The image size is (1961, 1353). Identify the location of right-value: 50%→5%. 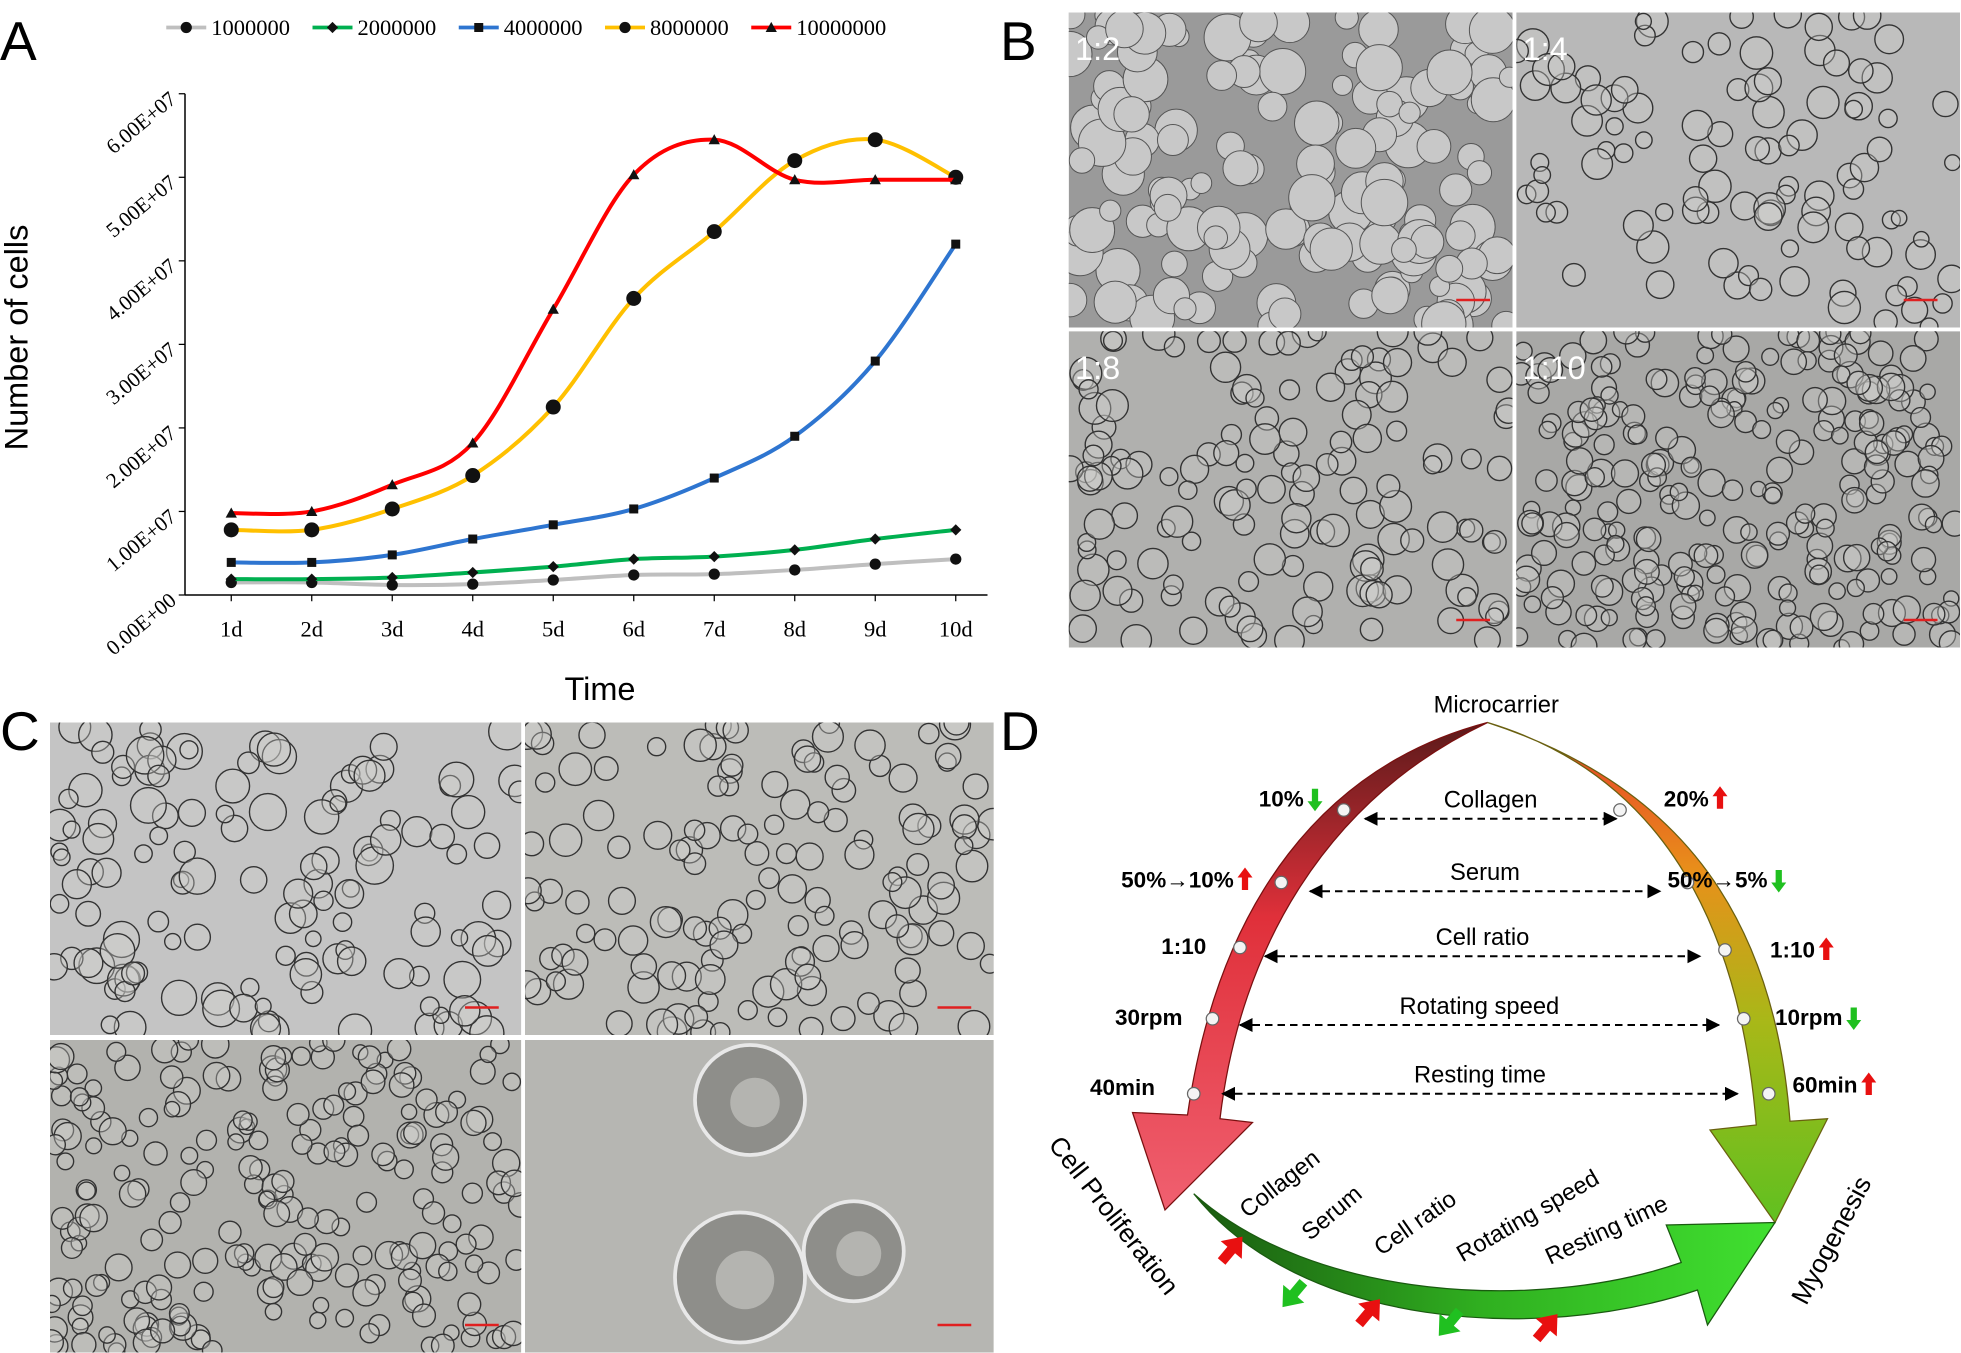
(1717, 880).